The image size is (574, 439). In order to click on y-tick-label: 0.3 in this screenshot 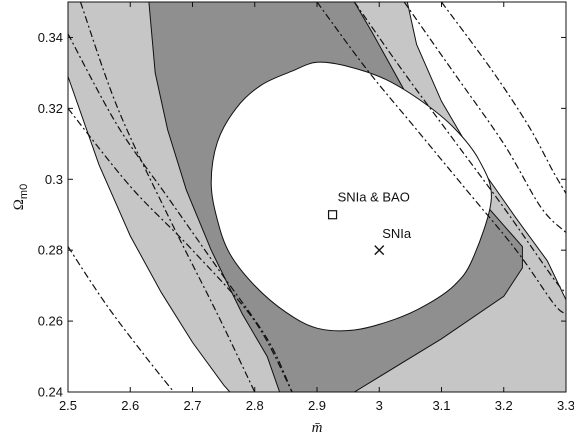, I will do `click(54, 179)`.